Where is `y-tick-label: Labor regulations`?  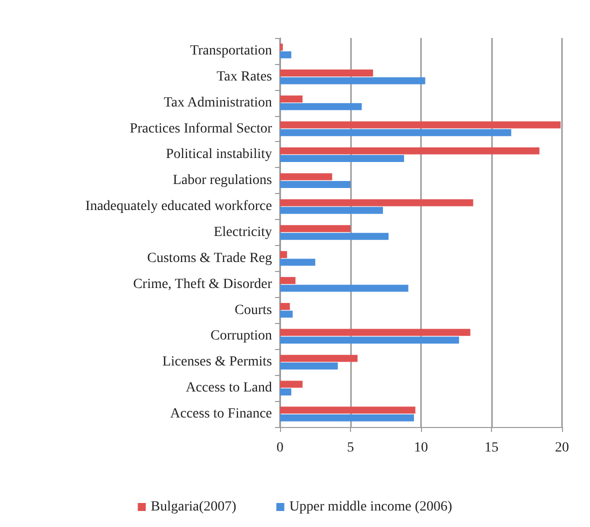 y-tick-label: Labor regulations is located at coordinates (222, 180).